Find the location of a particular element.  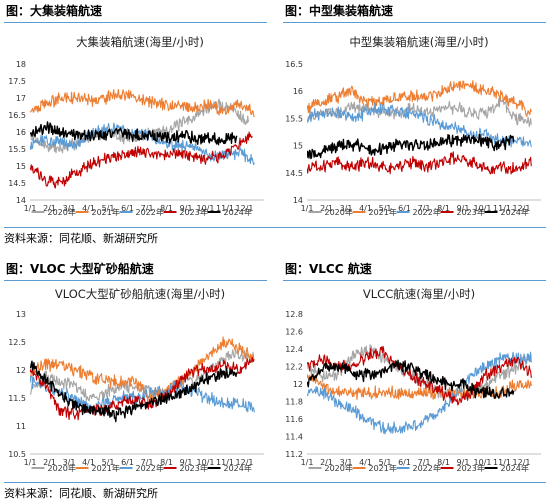

y-tick-label: 12.2 is located at coordinates (294, 367).